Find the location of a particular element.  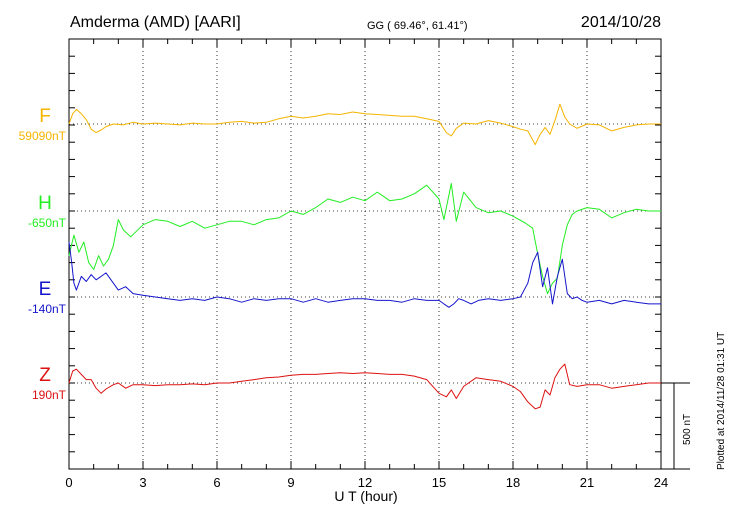

channel-label-f: F is located at coordinates (45, 116).